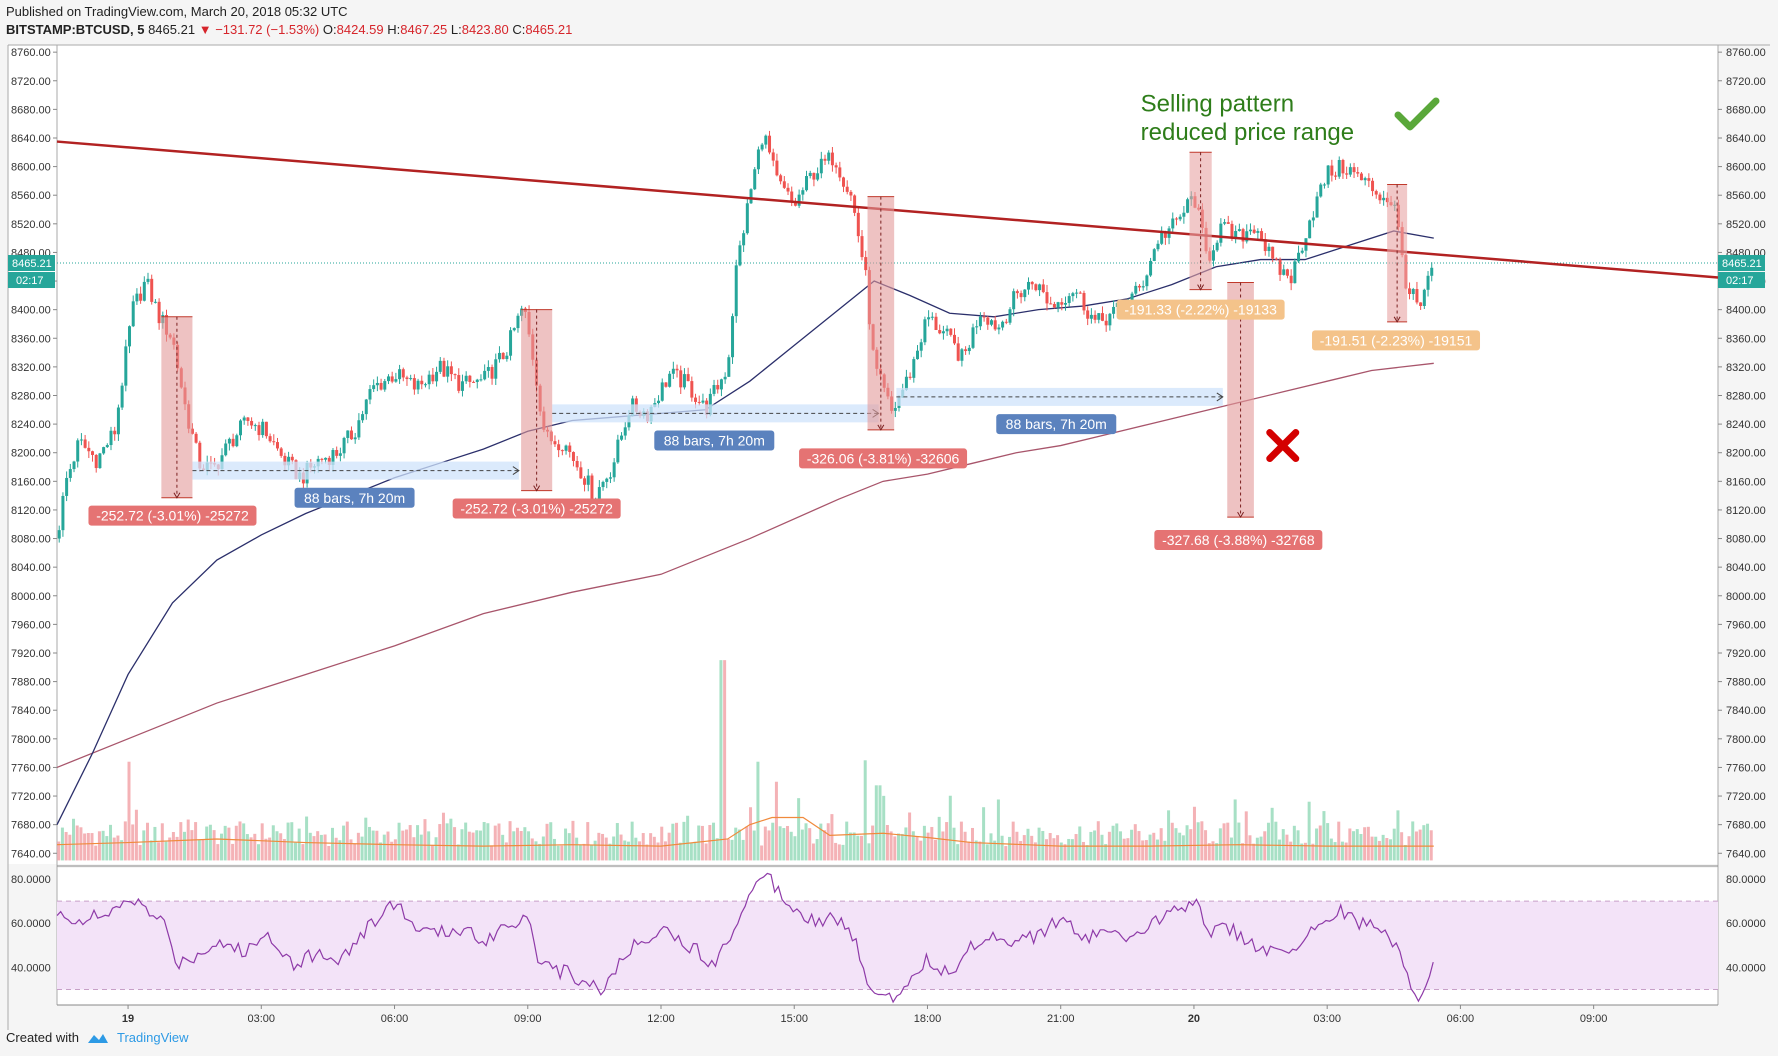 Image resolution: width=1778 pixels, height=1056 pixels. I want to click on time-tick-label: 12:00, so click(661, 1019).